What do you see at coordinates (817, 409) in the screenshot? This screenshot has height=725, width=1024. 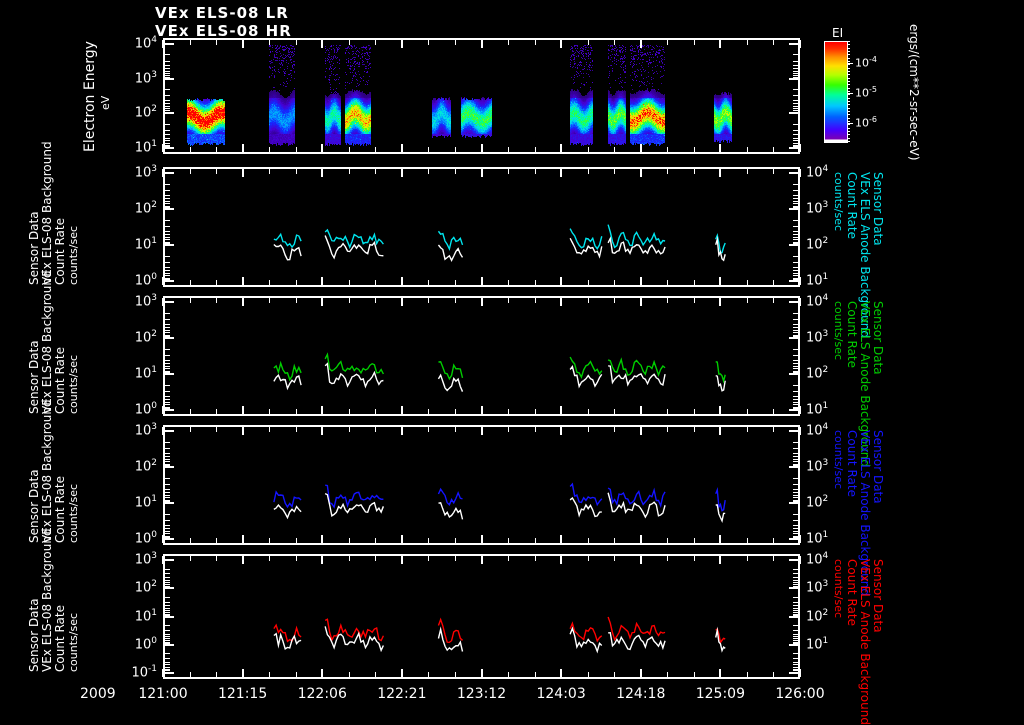 I see `y-axis-tick-label-right: 101` at bounding box center [817, 409].